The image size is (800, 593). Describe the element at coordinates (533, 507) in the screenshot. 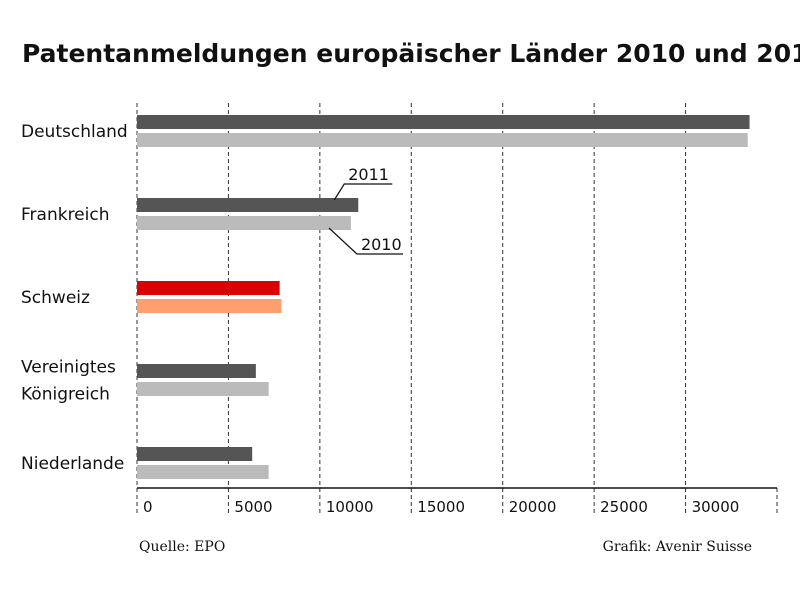

I see `x-tick-label-4: 20000` at that location.